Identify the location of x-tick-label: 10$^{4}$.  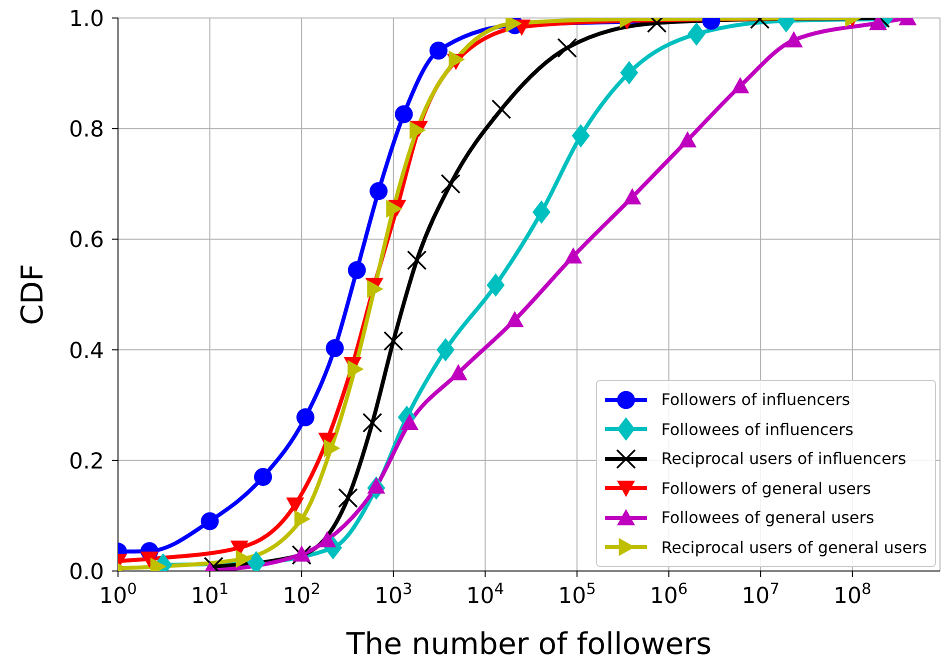
(485, 594).